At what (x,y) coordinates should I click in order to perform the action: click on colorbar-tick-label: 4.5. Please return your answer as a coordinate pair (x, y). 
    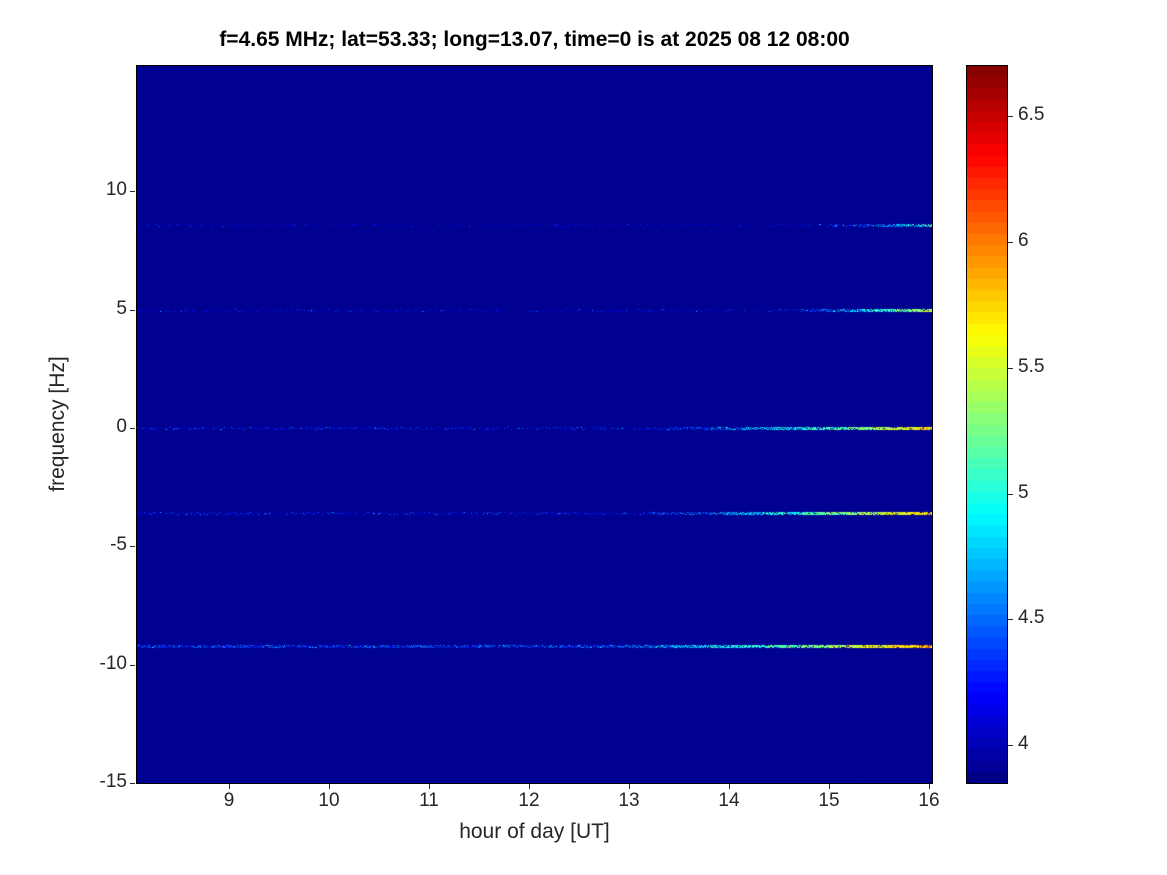
    Looking at the image, I should click on (1031, 618).